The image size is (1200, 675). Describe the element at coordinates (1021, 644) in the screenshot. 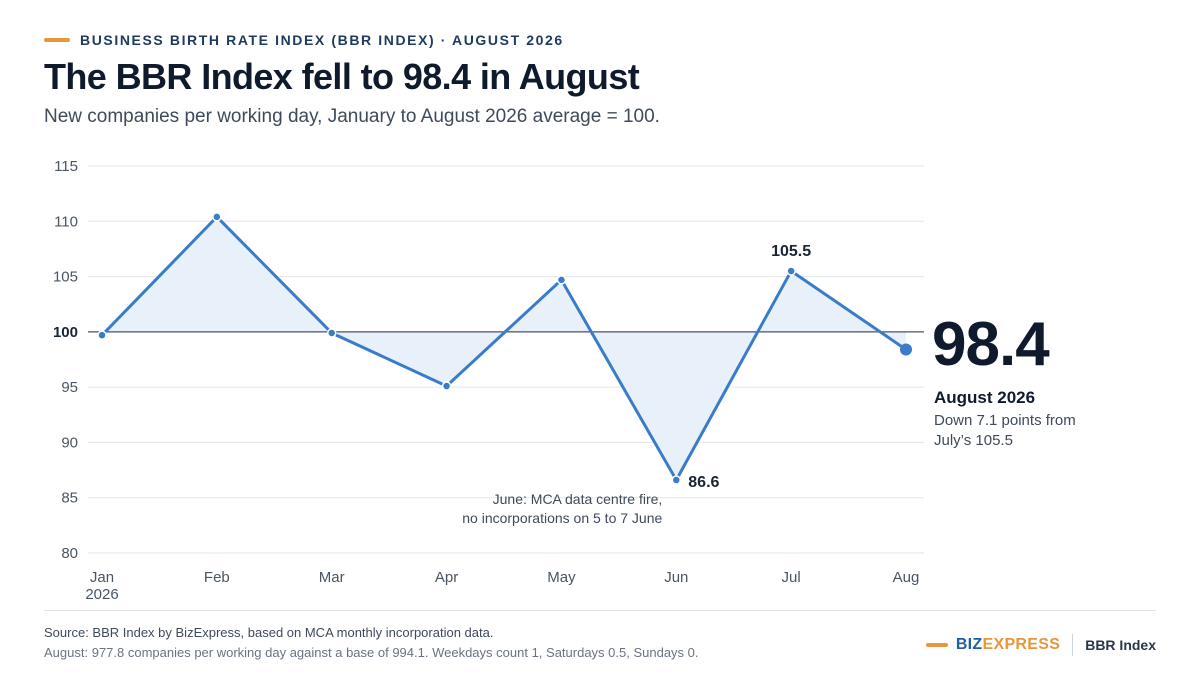

I see `brand-name-part2: EXPRESS` at that location.